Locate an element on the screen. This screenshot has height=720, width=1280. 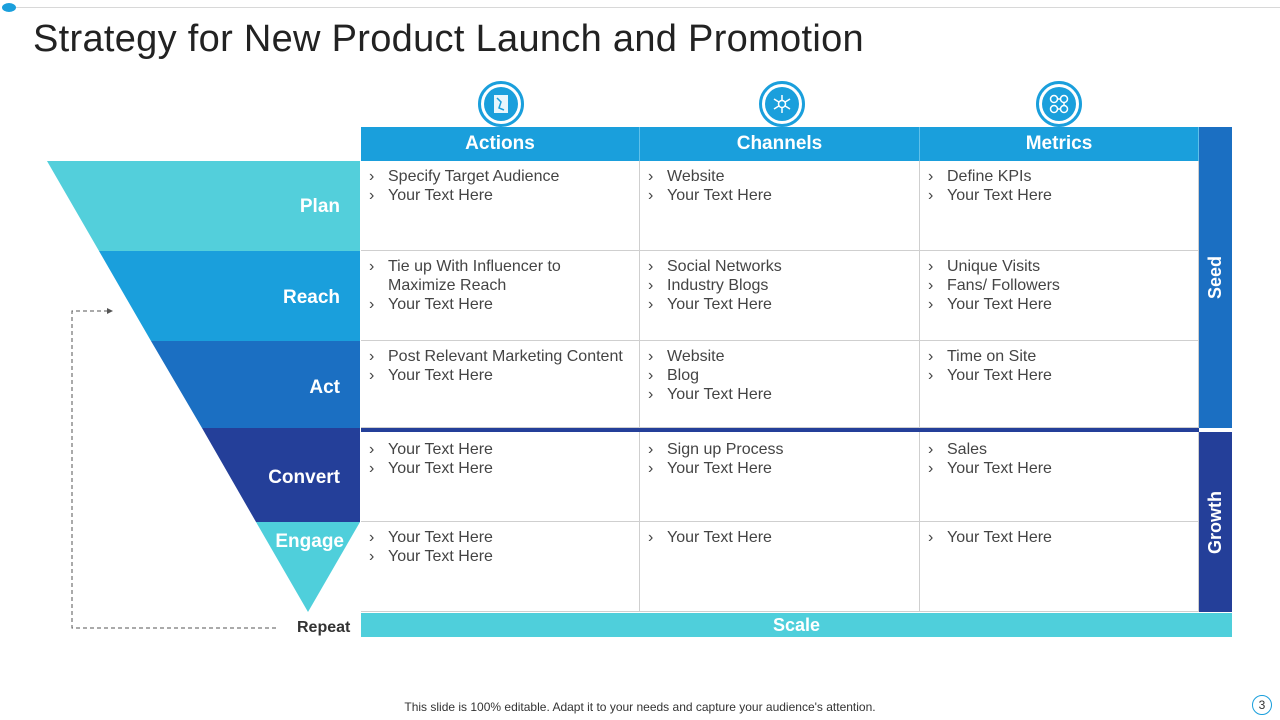
list-item: › Time on Site is located at coordinates (1063, 356).